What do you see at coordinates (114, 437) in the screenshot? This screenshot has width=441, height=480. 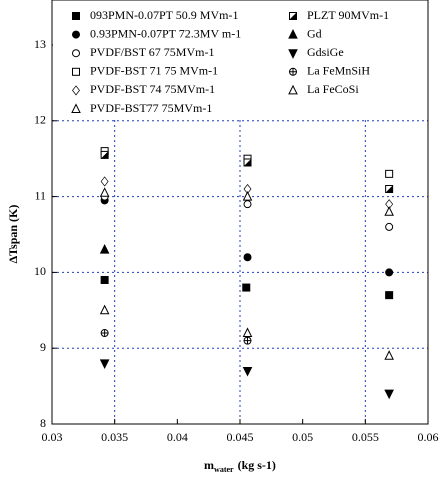 I see `x-tick-label: 0.035` at bounding box center [114, 437].